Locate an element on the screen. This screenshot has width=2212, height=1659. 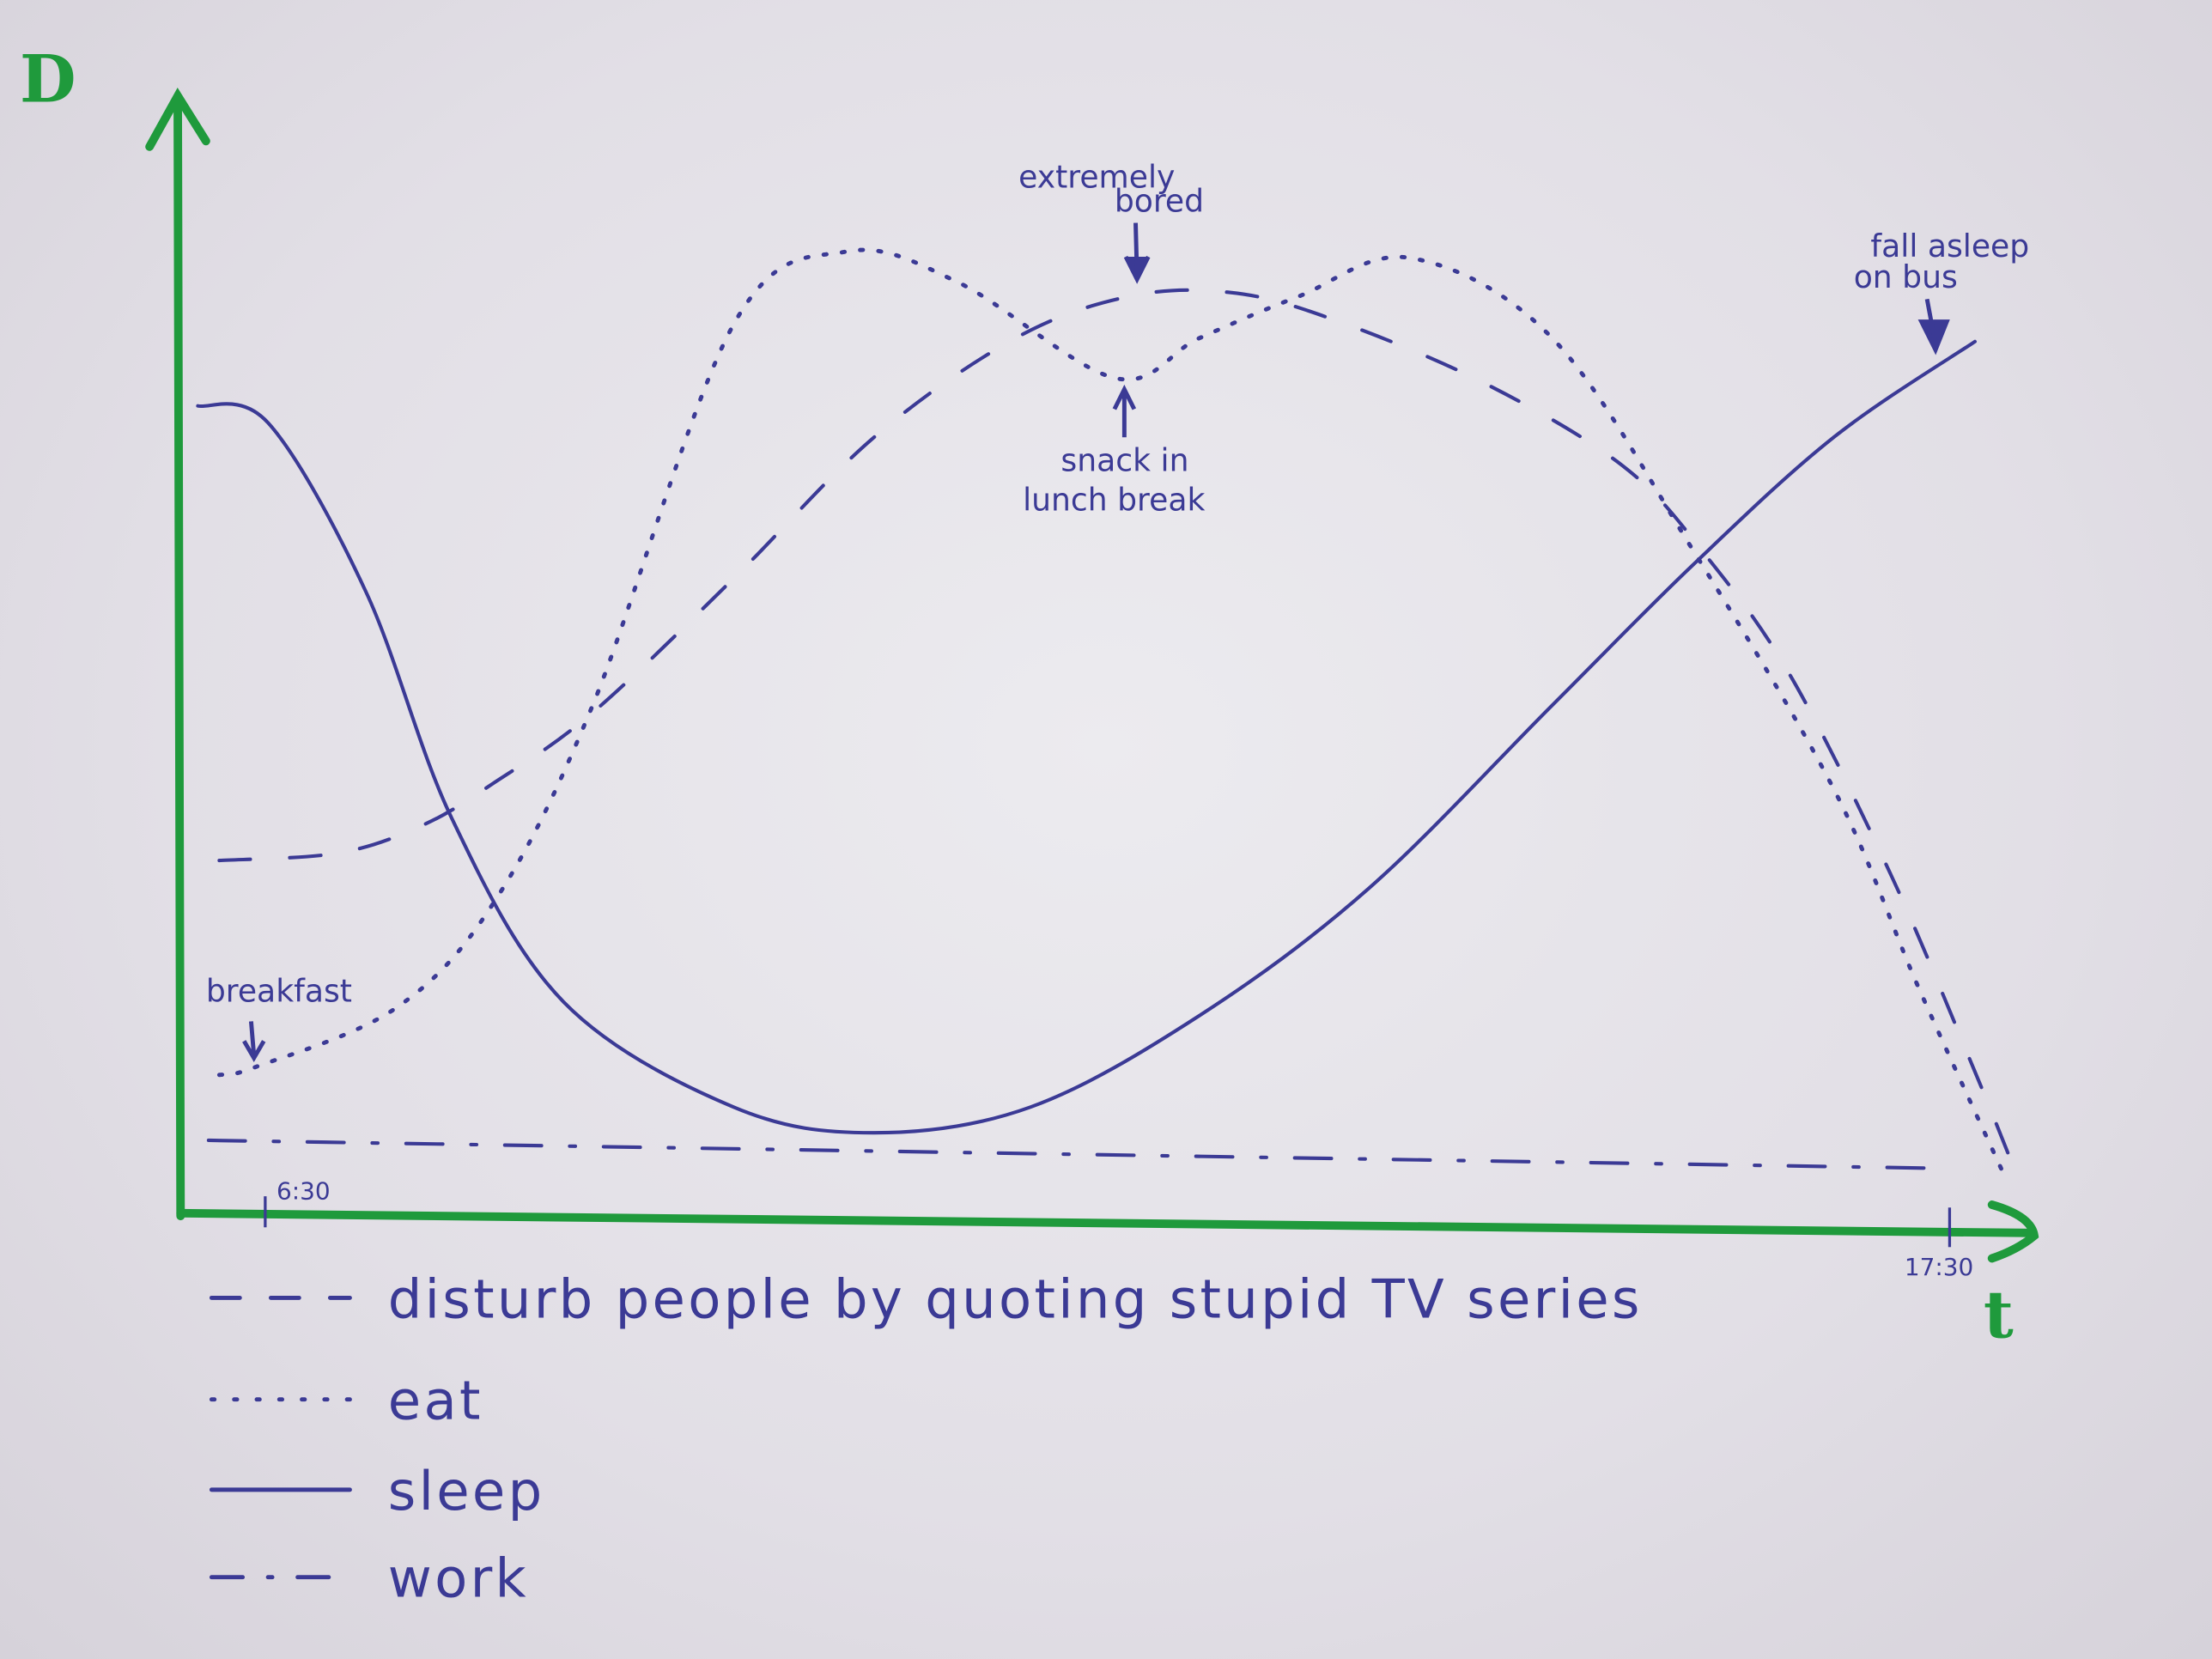
y-axis is located at coordinates (179, 657).